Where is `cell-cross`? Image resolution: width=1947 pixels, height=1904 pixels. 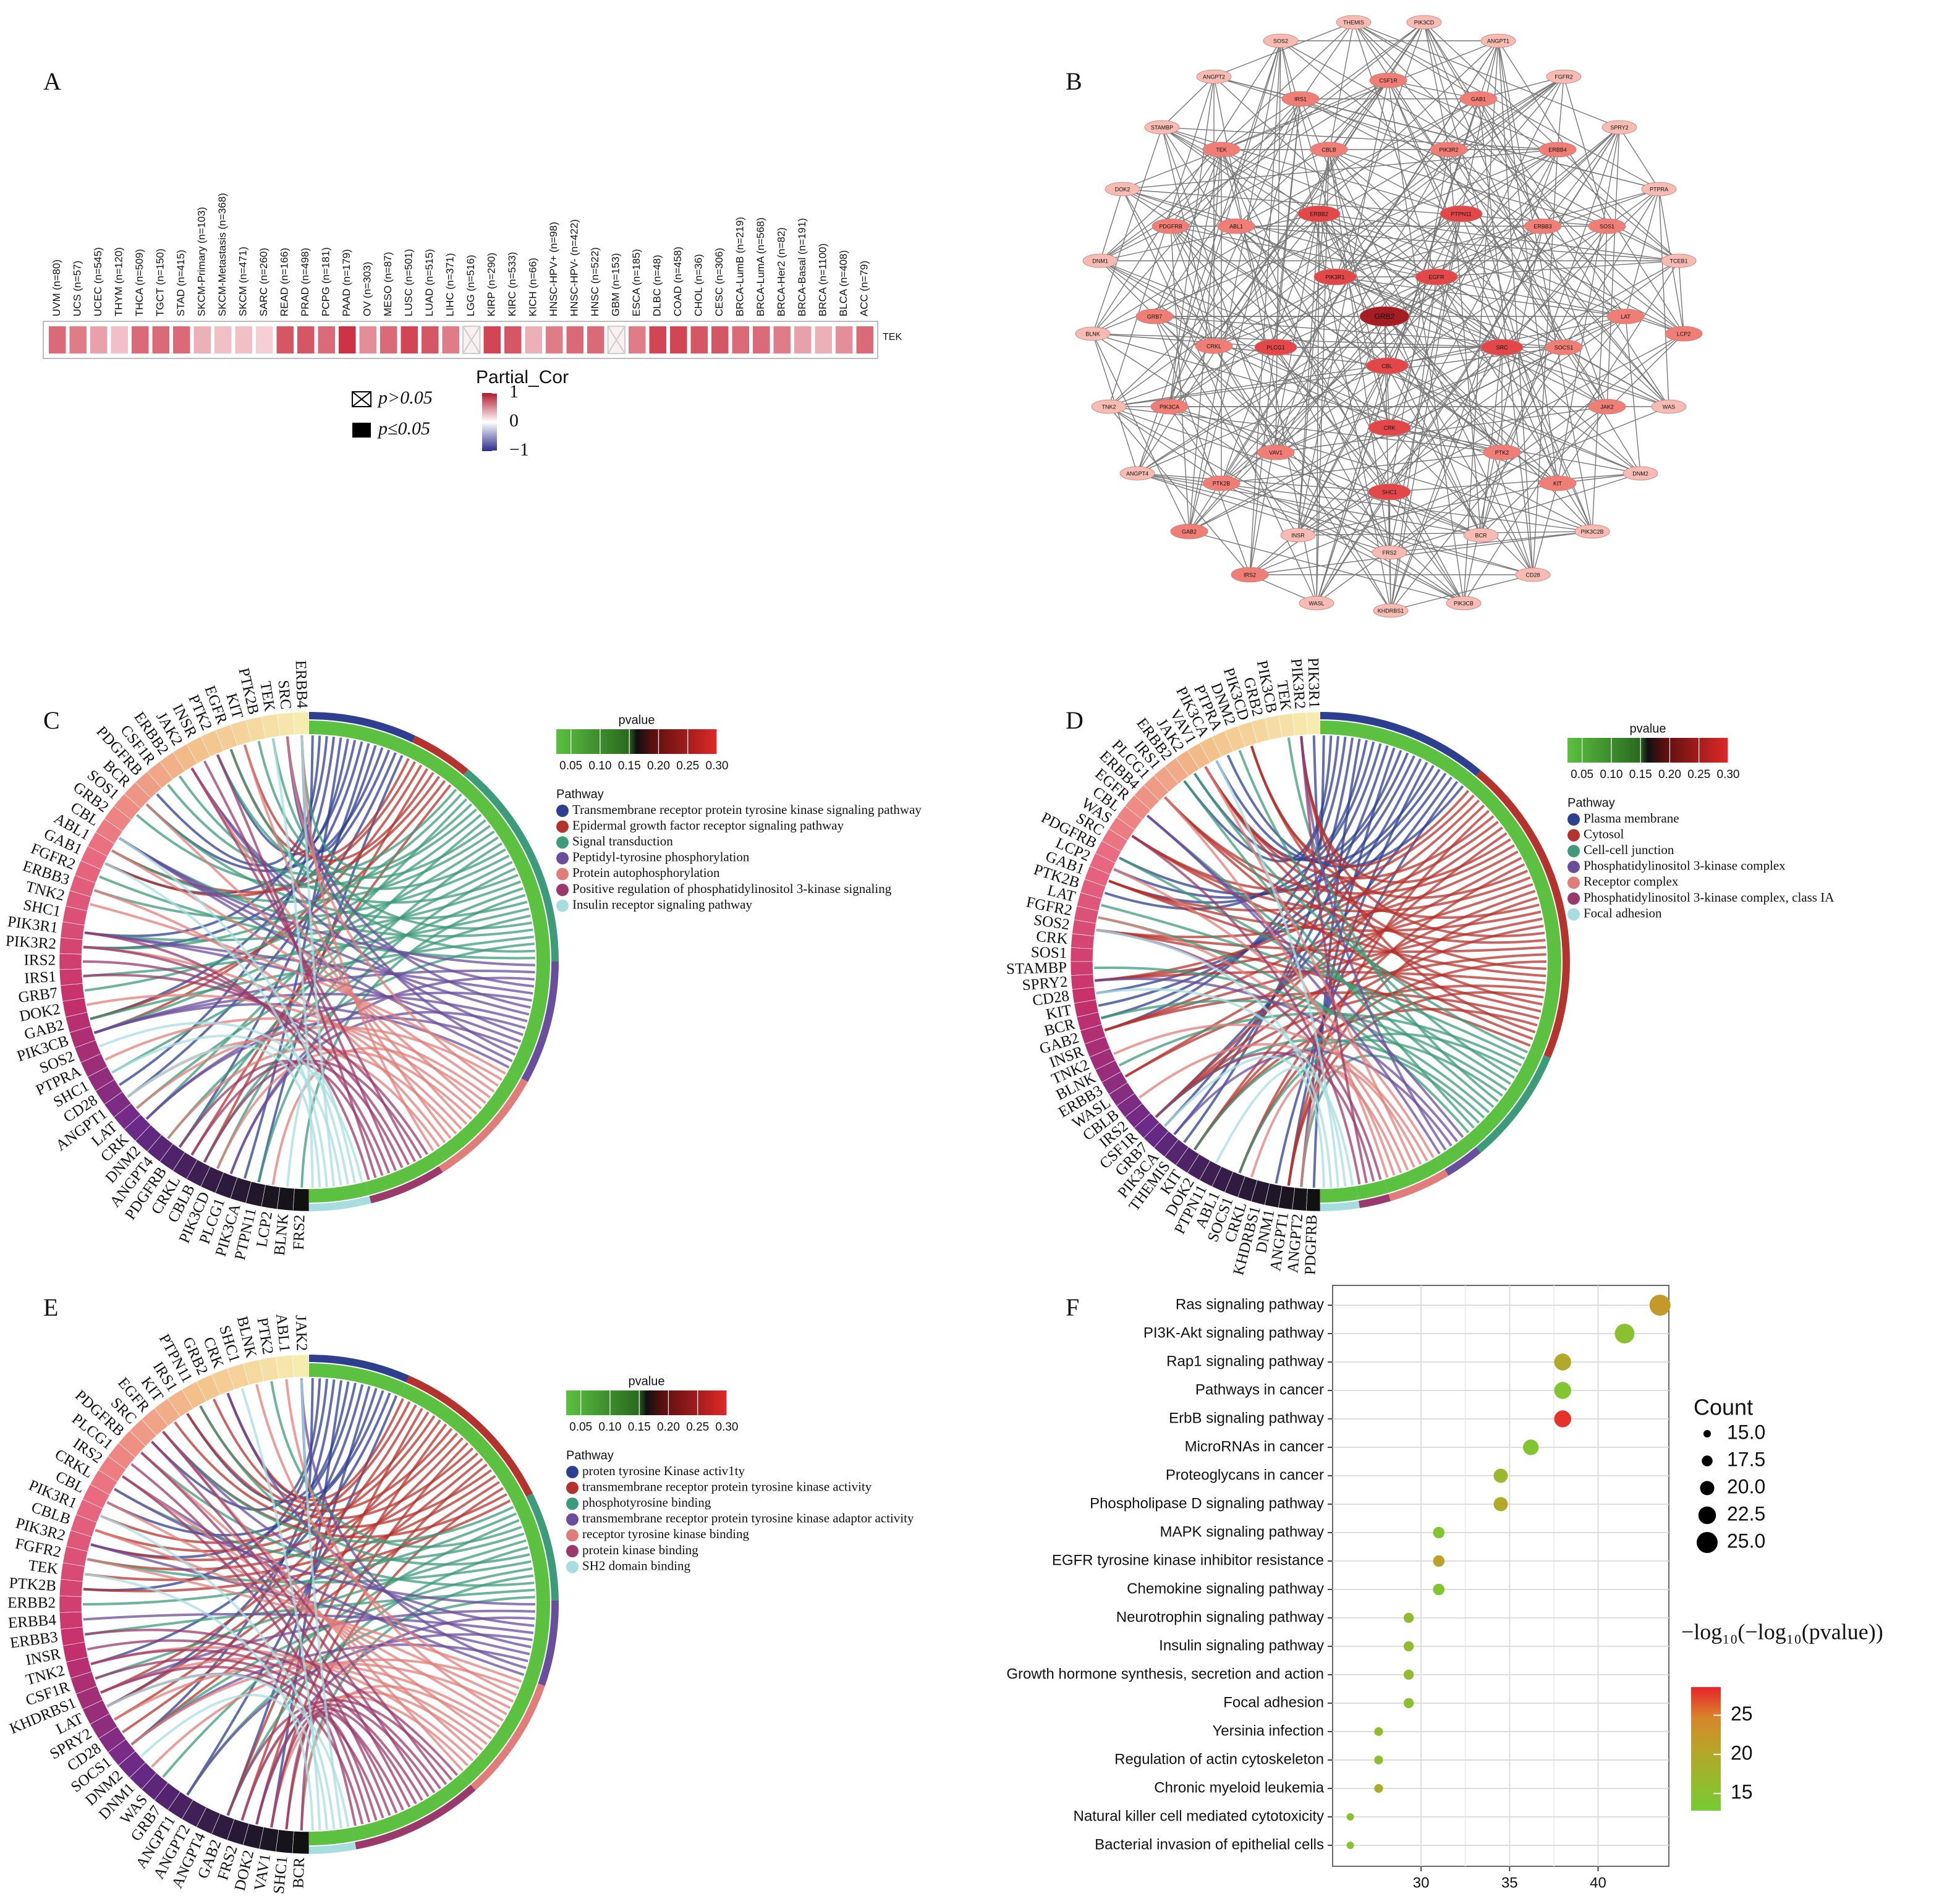
cell-cross is located at coordinates (472, 340).